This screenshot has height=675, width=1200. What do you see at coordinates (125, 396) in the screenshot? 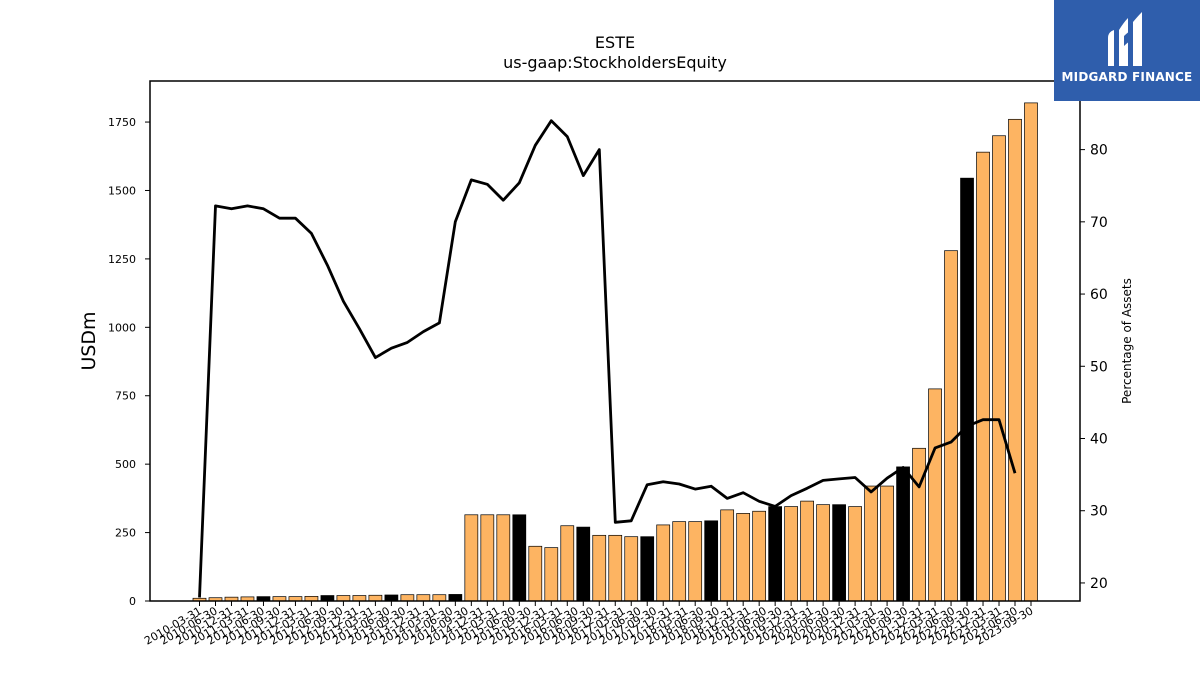
I see `y-tick-label: 750` at bounding box center [125, 396].